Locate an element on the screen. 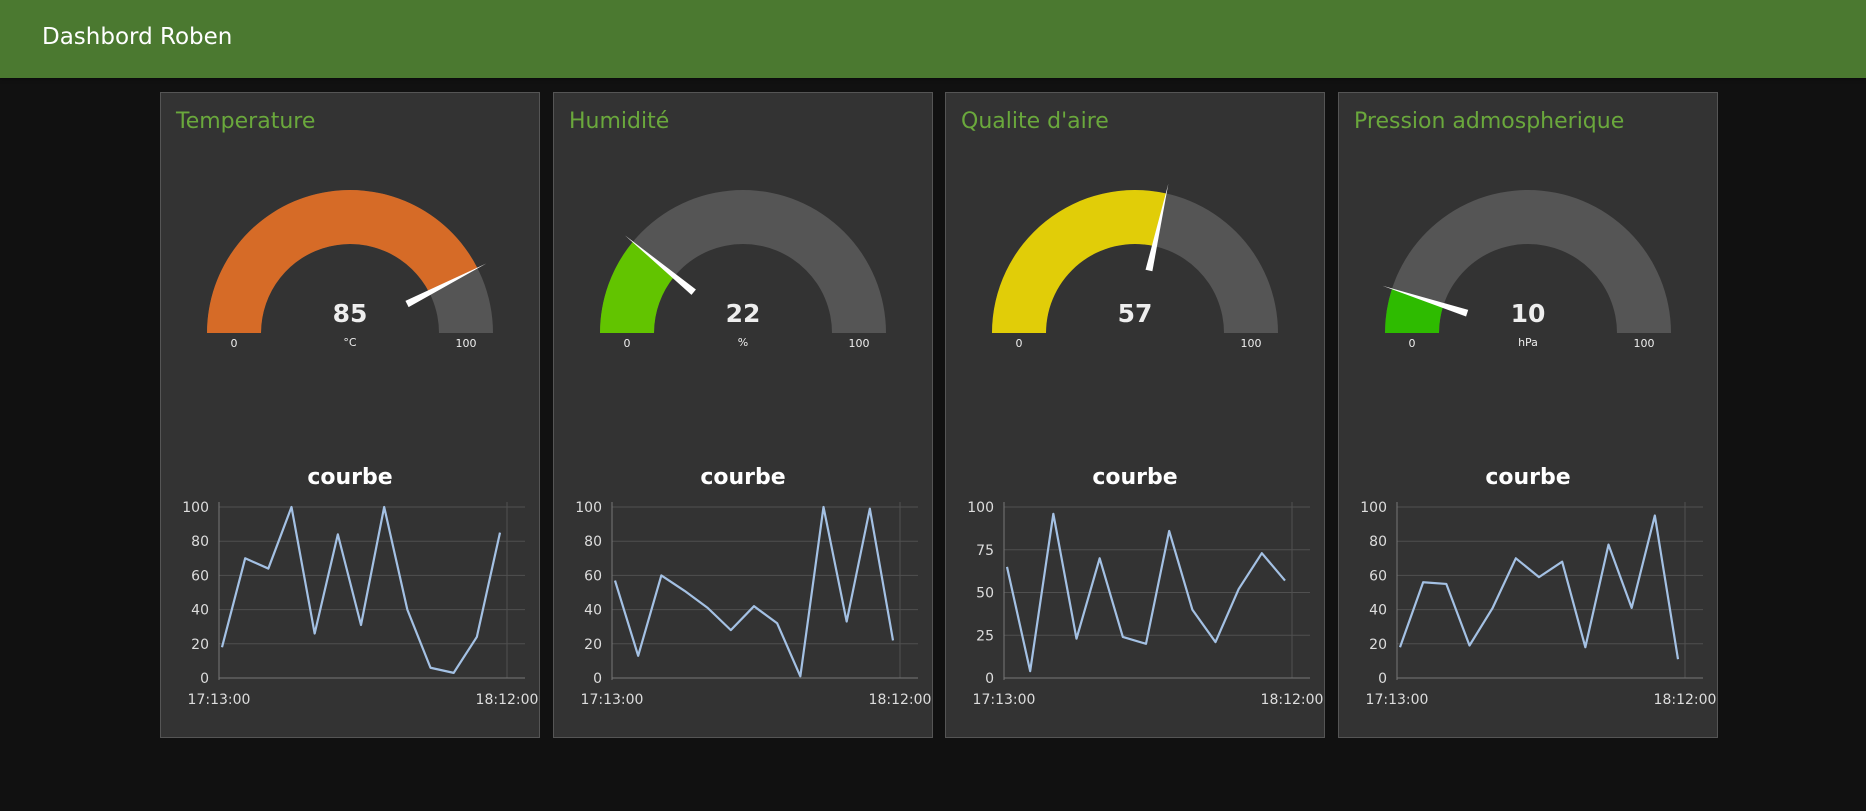  y-tick-label: 25 is located at coordinates (985, 636).